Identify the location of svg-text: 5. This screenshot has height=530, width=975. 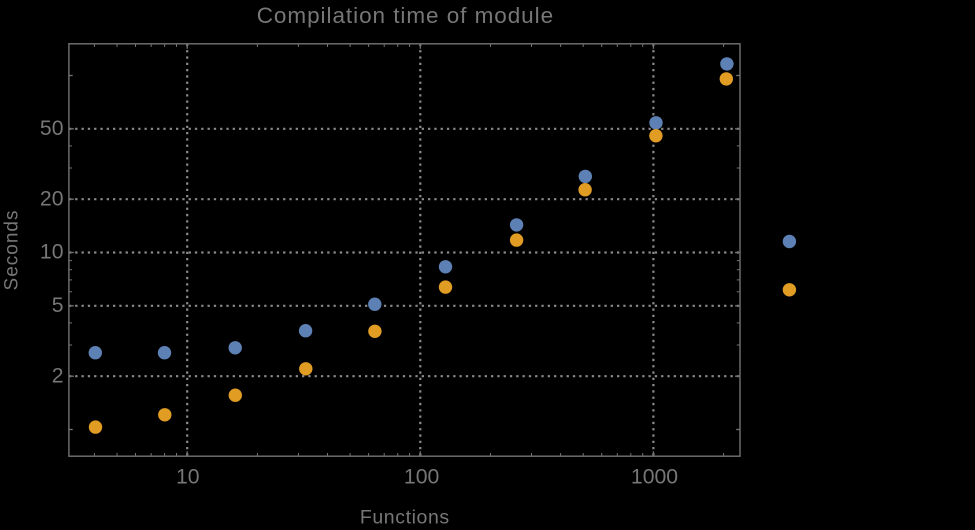
(58, 305).